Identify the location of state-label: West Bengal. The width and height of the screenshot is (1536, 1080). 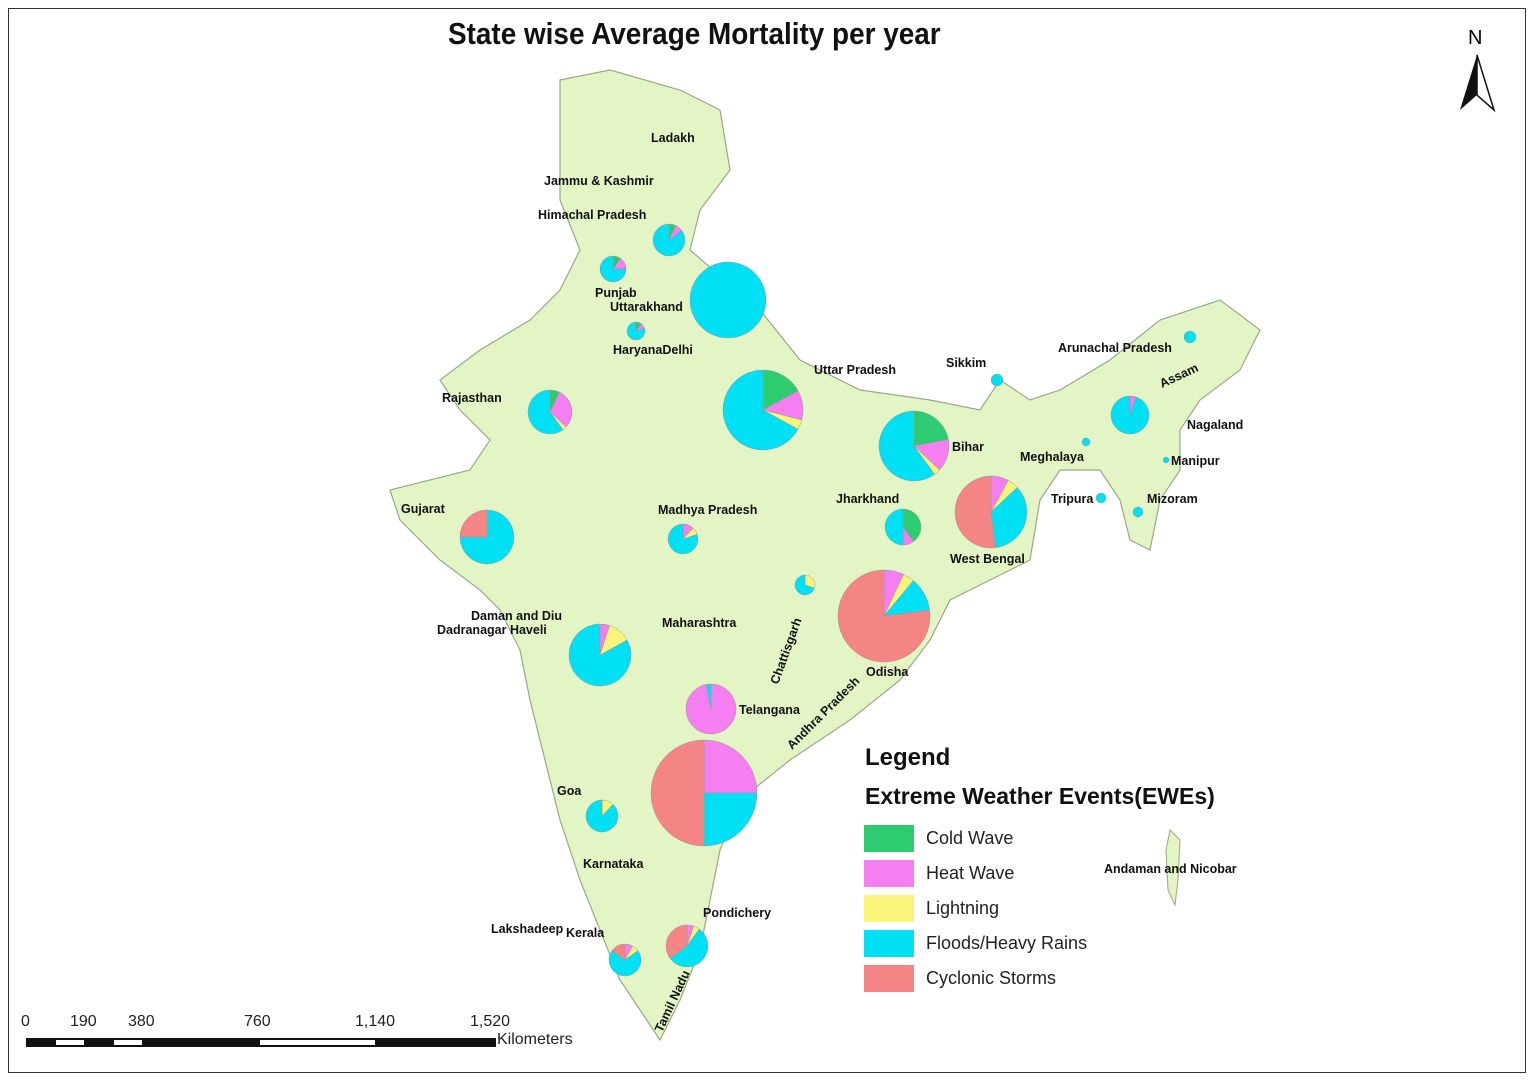
(987, 559).